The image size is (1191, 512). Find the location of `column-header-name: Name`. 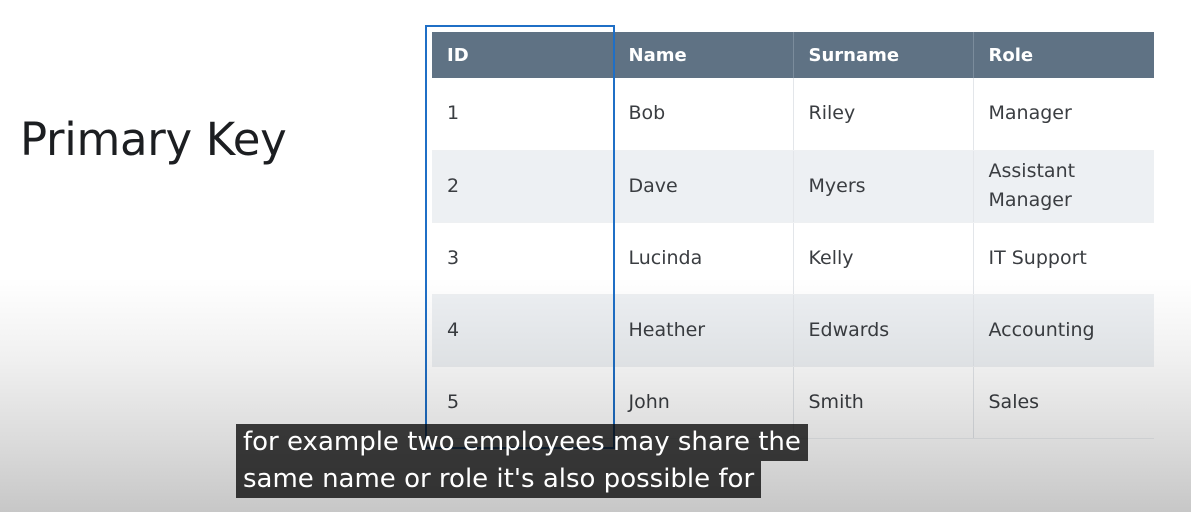

column-header-name: Name is located at coordinates (703, 55).